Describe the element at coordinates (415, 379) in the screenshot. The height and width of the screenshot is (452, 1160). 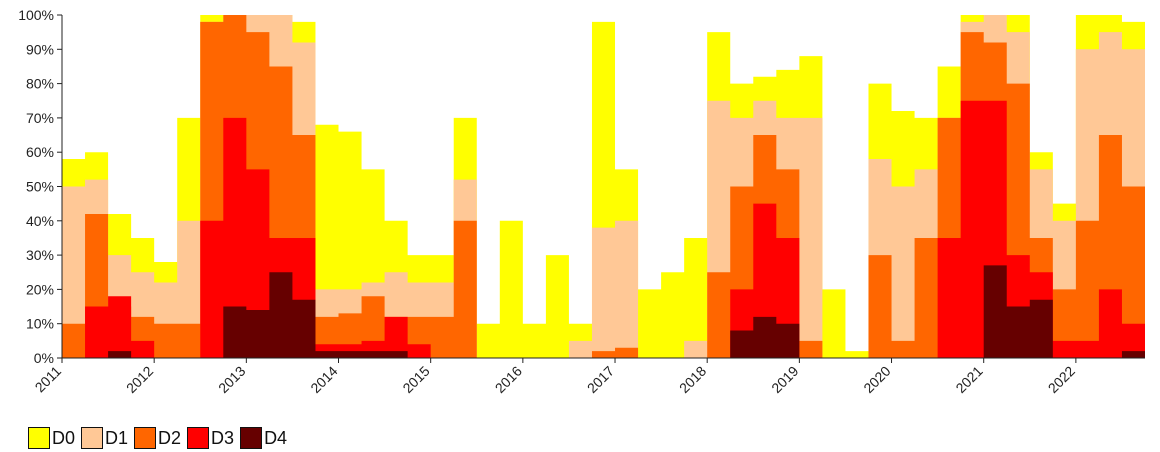
I see `x-tick-label: 2015` at that location.